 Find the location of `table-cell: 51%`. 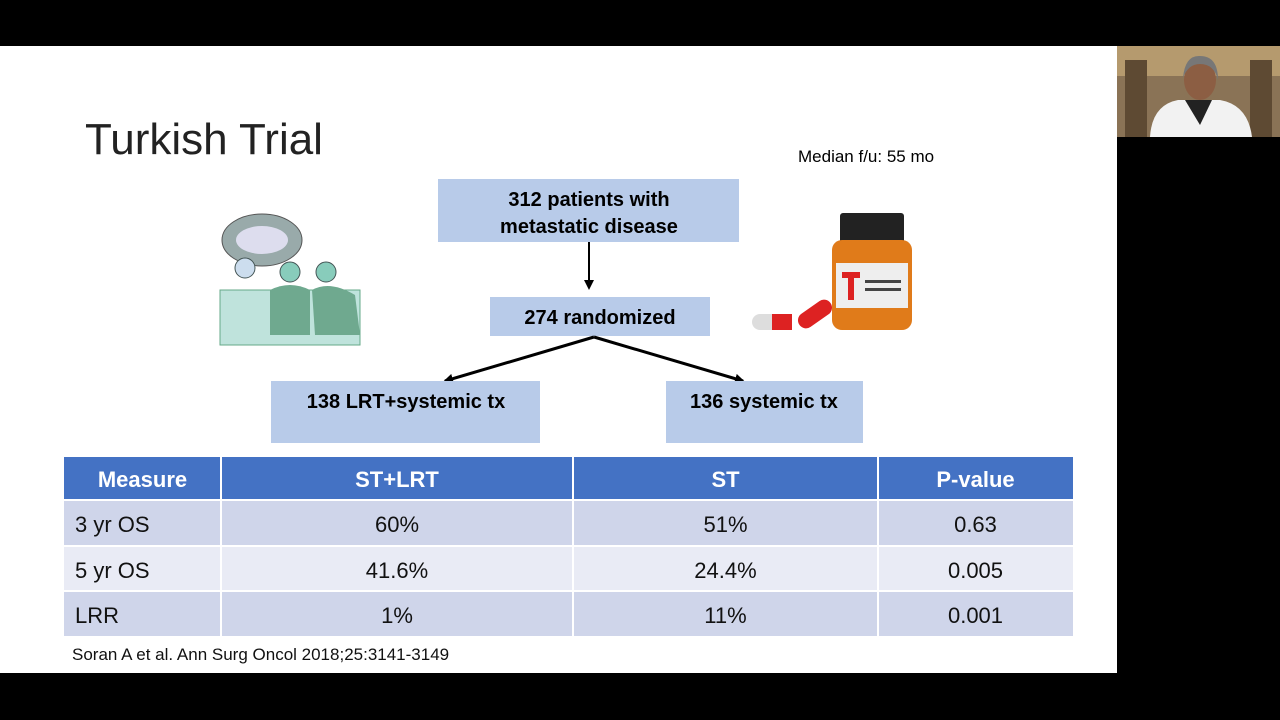

table-cell: 51% is located at coordinates (725, 524).